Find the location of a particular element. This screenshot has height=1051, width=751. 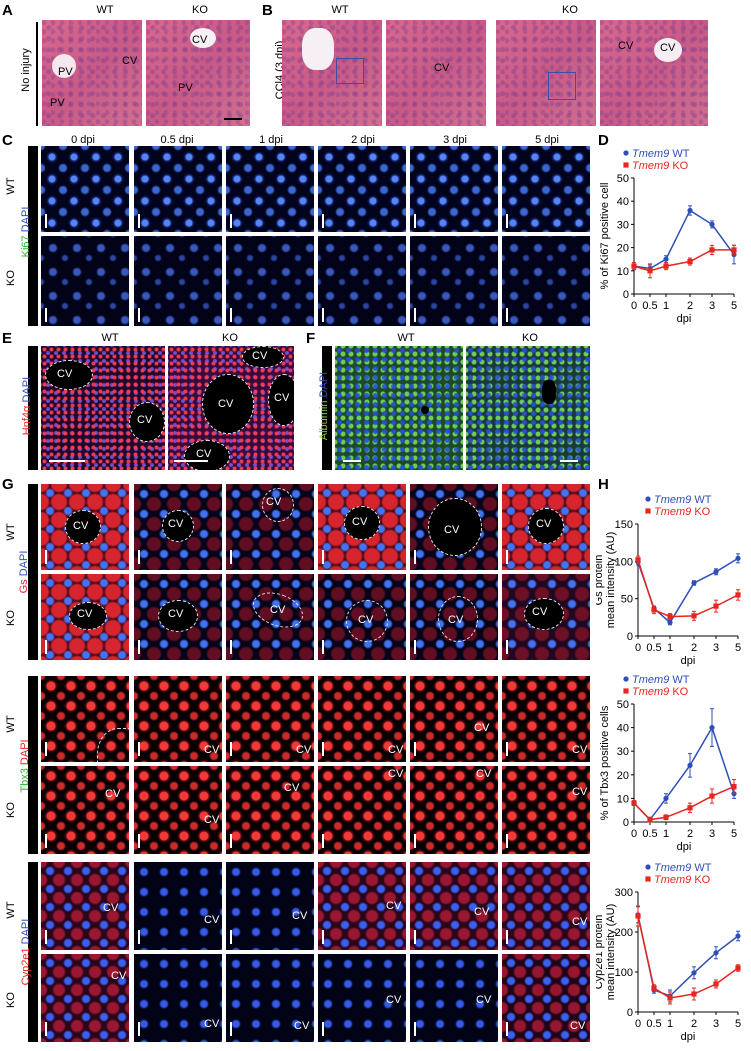

panel-g-gs-wt-5dpi-image: CV is located at coordinates (546, 527).